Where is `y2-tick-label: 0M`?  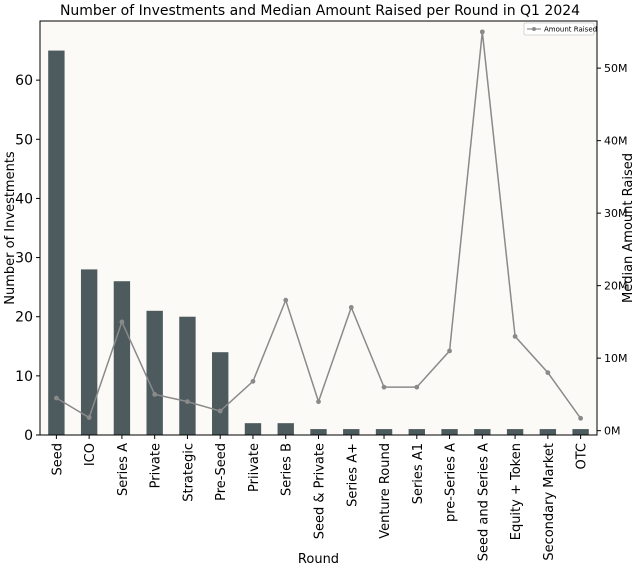 y2-tick-label: 0M is located at coordinates (612, 431).